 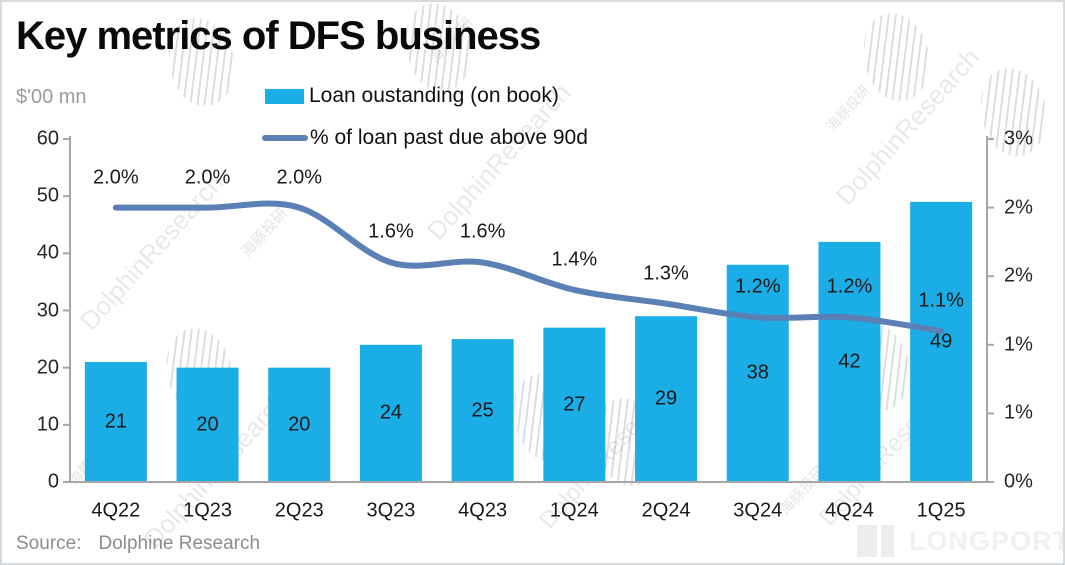 What do you see at coordinates (1018, 481) in the screenshot?
I see `y-axis-right-tick-label: 0%` at bounding box center [1018, 481].